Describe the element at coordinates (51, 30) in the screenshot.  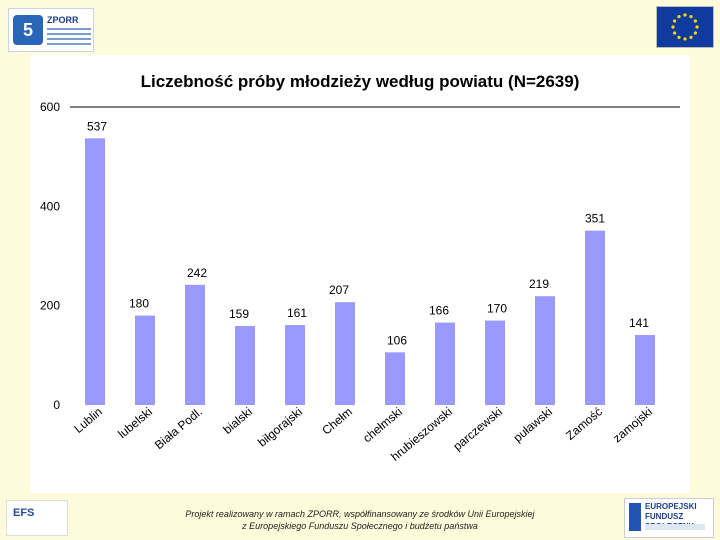
I see `zporr-logo: 5 ZPORR` at that location.